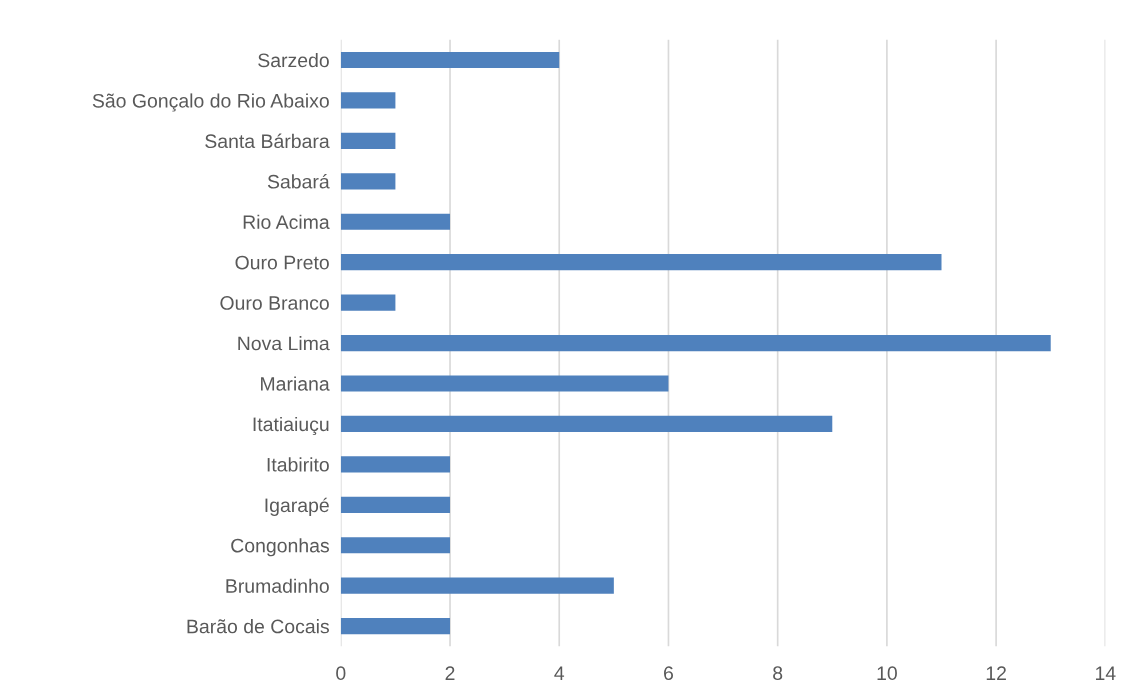 The image size is (1136, 698). What do you see at coordinates (297, 507) in the screenshot?
I see `y-tick-label: Igarapé` at bounding box center [297, 507].